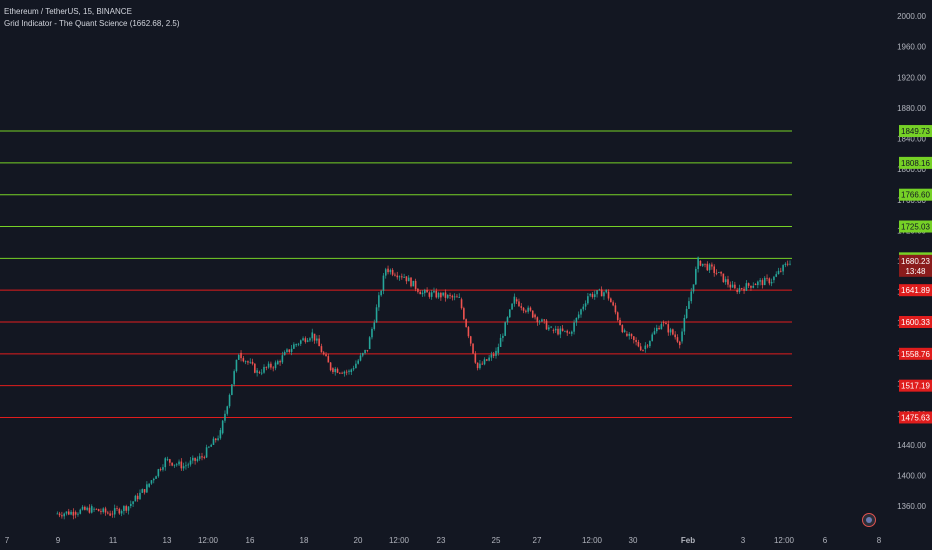 This screenshot has height=550, width=932. I want to click on logo-icon, so click(869, 520).